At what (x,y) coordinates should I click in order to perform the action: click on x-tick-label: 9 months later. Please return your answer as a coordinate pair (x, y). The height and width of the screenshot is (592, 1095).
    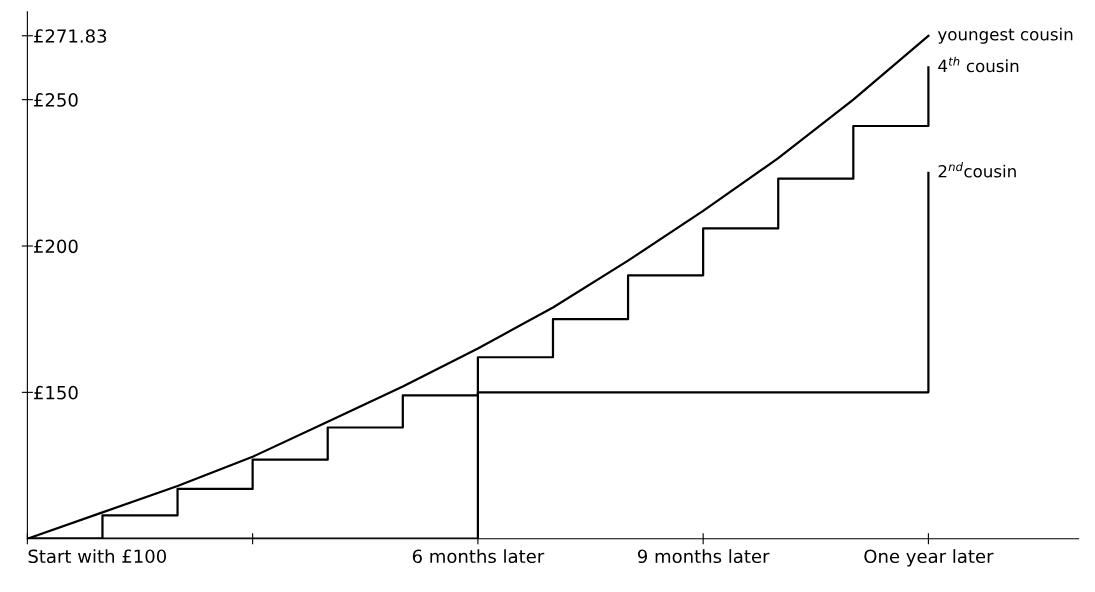
    Looking at the image, I should click on (703, 556).